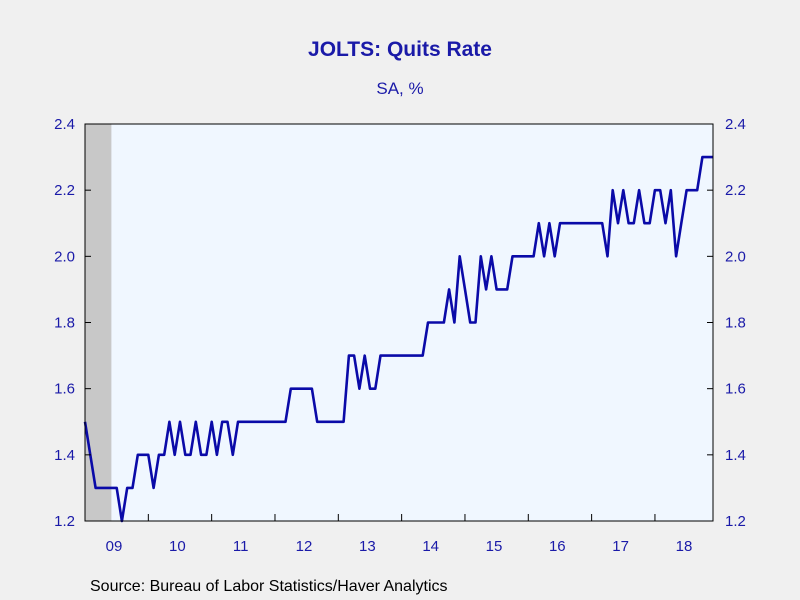 The width and height of the screenshot is (800, 600). I want to click on y-tick-label-right: 1.8, so click(735, 323).